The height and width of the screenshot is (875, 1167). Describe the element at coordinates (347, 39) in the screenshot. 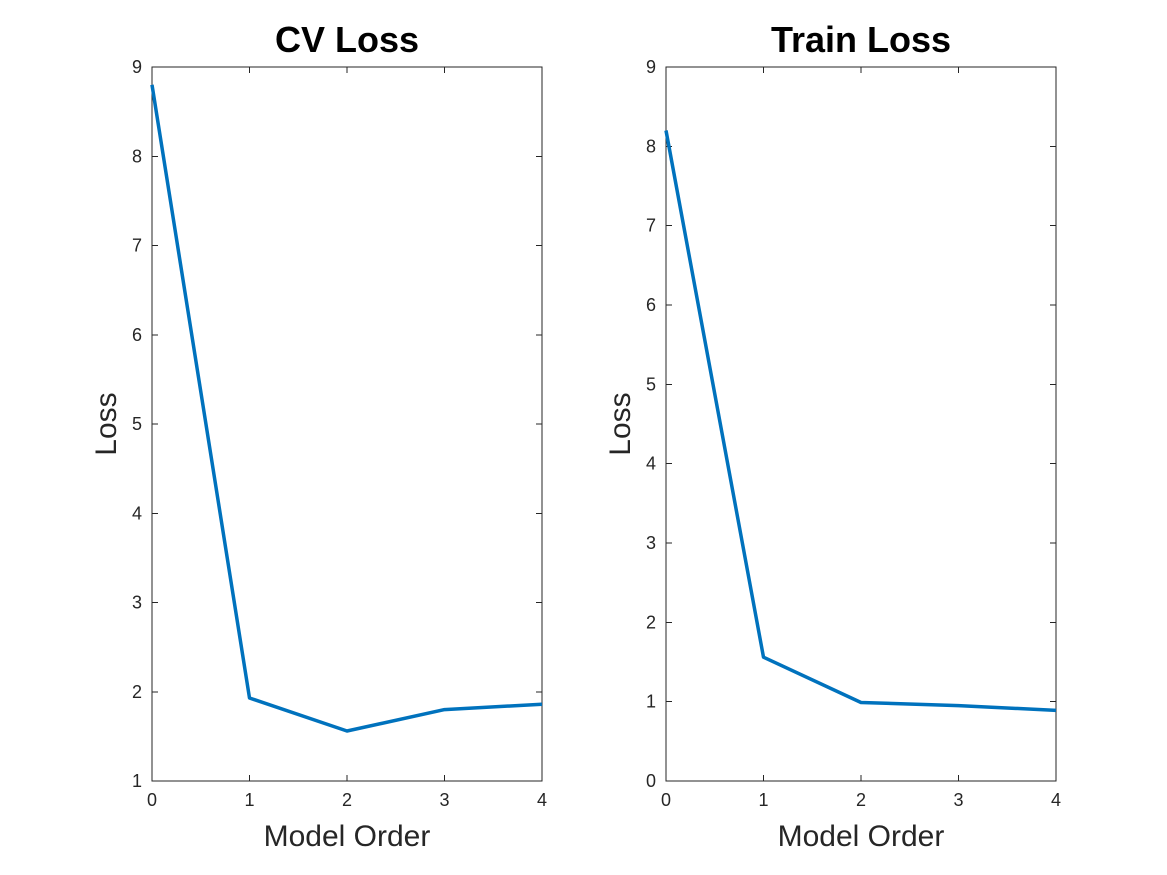

I see `cv-loss-title: CV Loss` at that location.